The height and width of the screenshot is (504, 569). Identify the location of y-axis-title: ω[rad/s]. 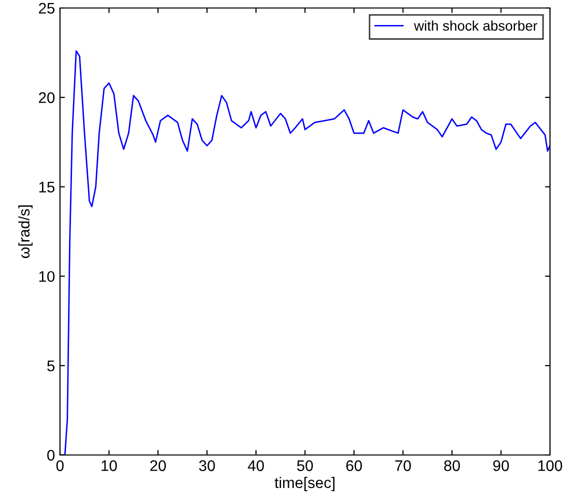
(25, 231).